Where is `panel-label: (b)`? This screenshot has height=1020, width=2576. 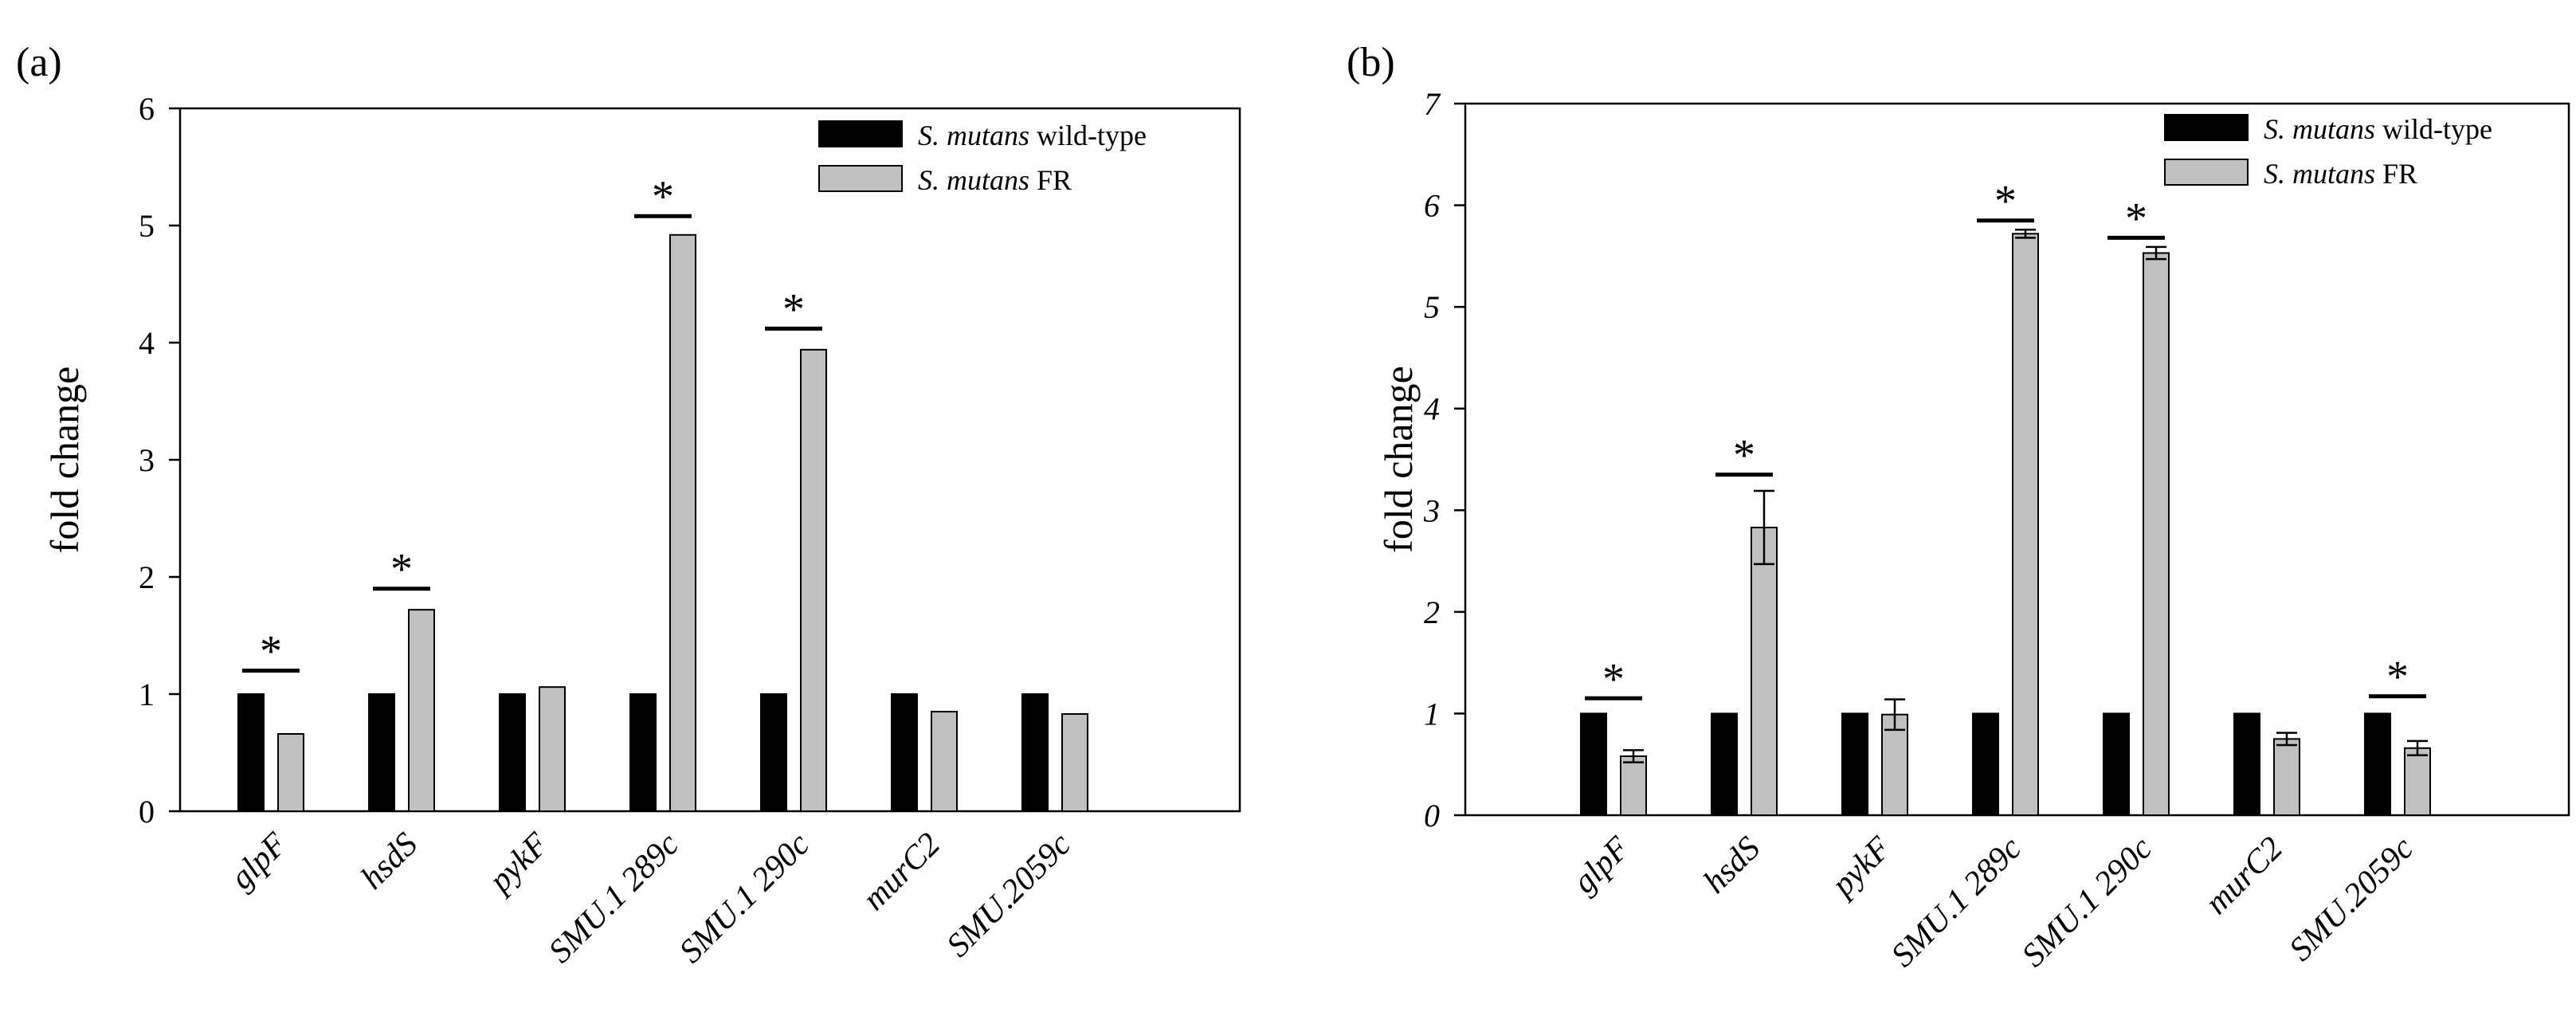
panel-label: (b) is located at coordinates (1371, 63).